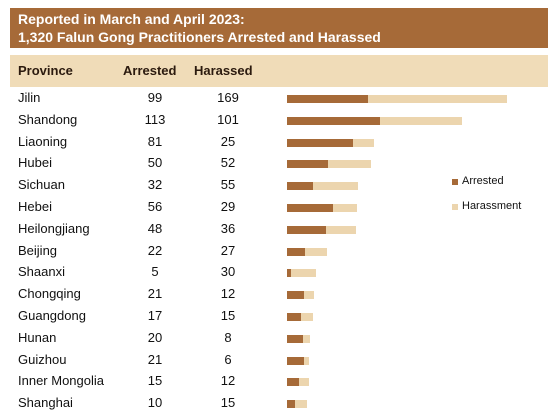 The width and height of the screenshot is (560, 414). Describe the element at coordinates (45, 403) in the screenshot. I see `province-label: Shanghai` at that location.